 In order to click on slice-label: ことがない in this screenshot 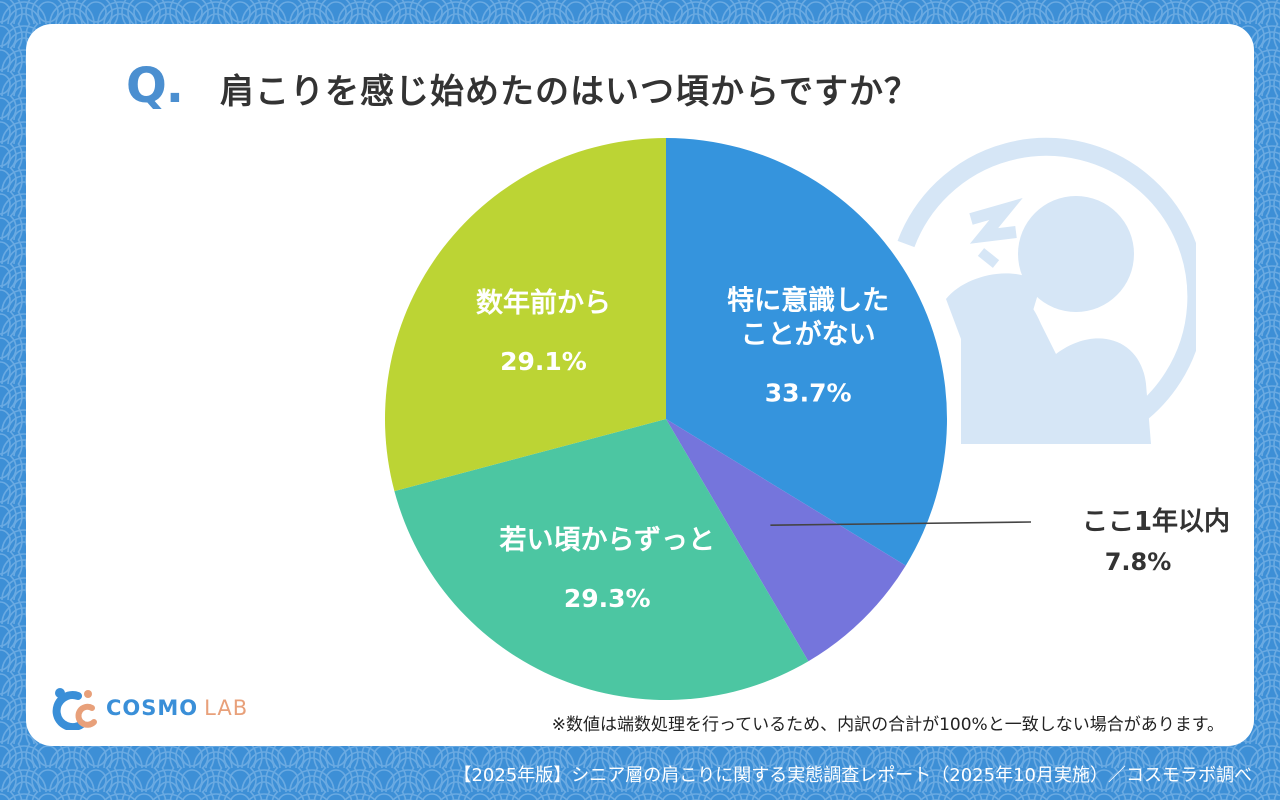, I will do `click(808, 334)`.